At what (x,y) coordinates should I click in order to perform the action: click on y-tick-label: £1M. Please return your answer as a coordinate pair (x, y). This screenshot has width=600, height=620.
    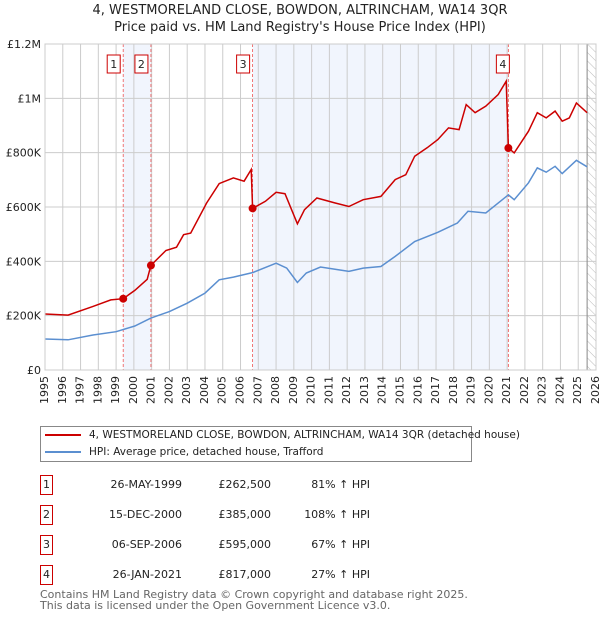
    Looking at the image, I should click on (30, 98).